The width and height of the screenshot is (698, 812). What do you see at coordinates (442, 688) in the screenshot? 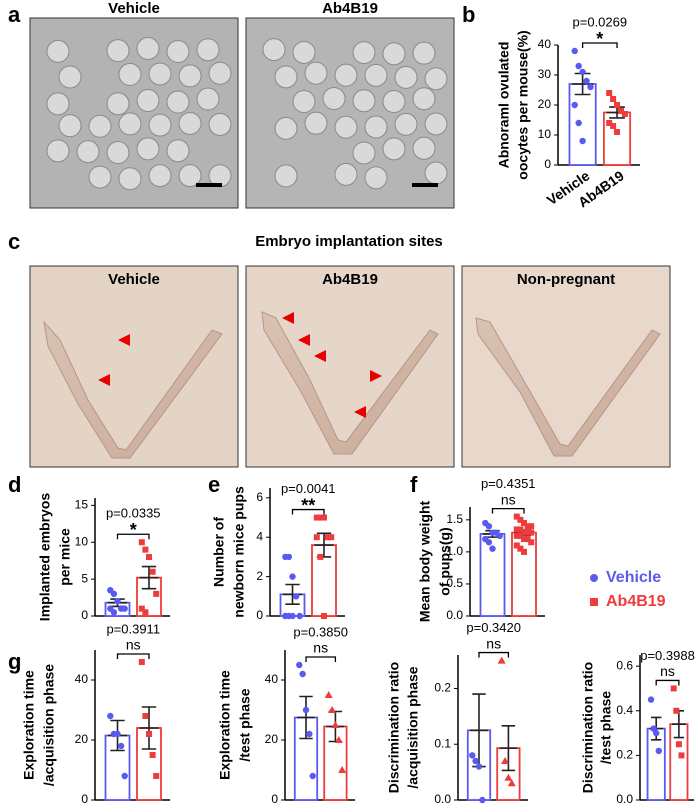
I see `y-tick-label: 0.2` at bounding box center [442, 688].